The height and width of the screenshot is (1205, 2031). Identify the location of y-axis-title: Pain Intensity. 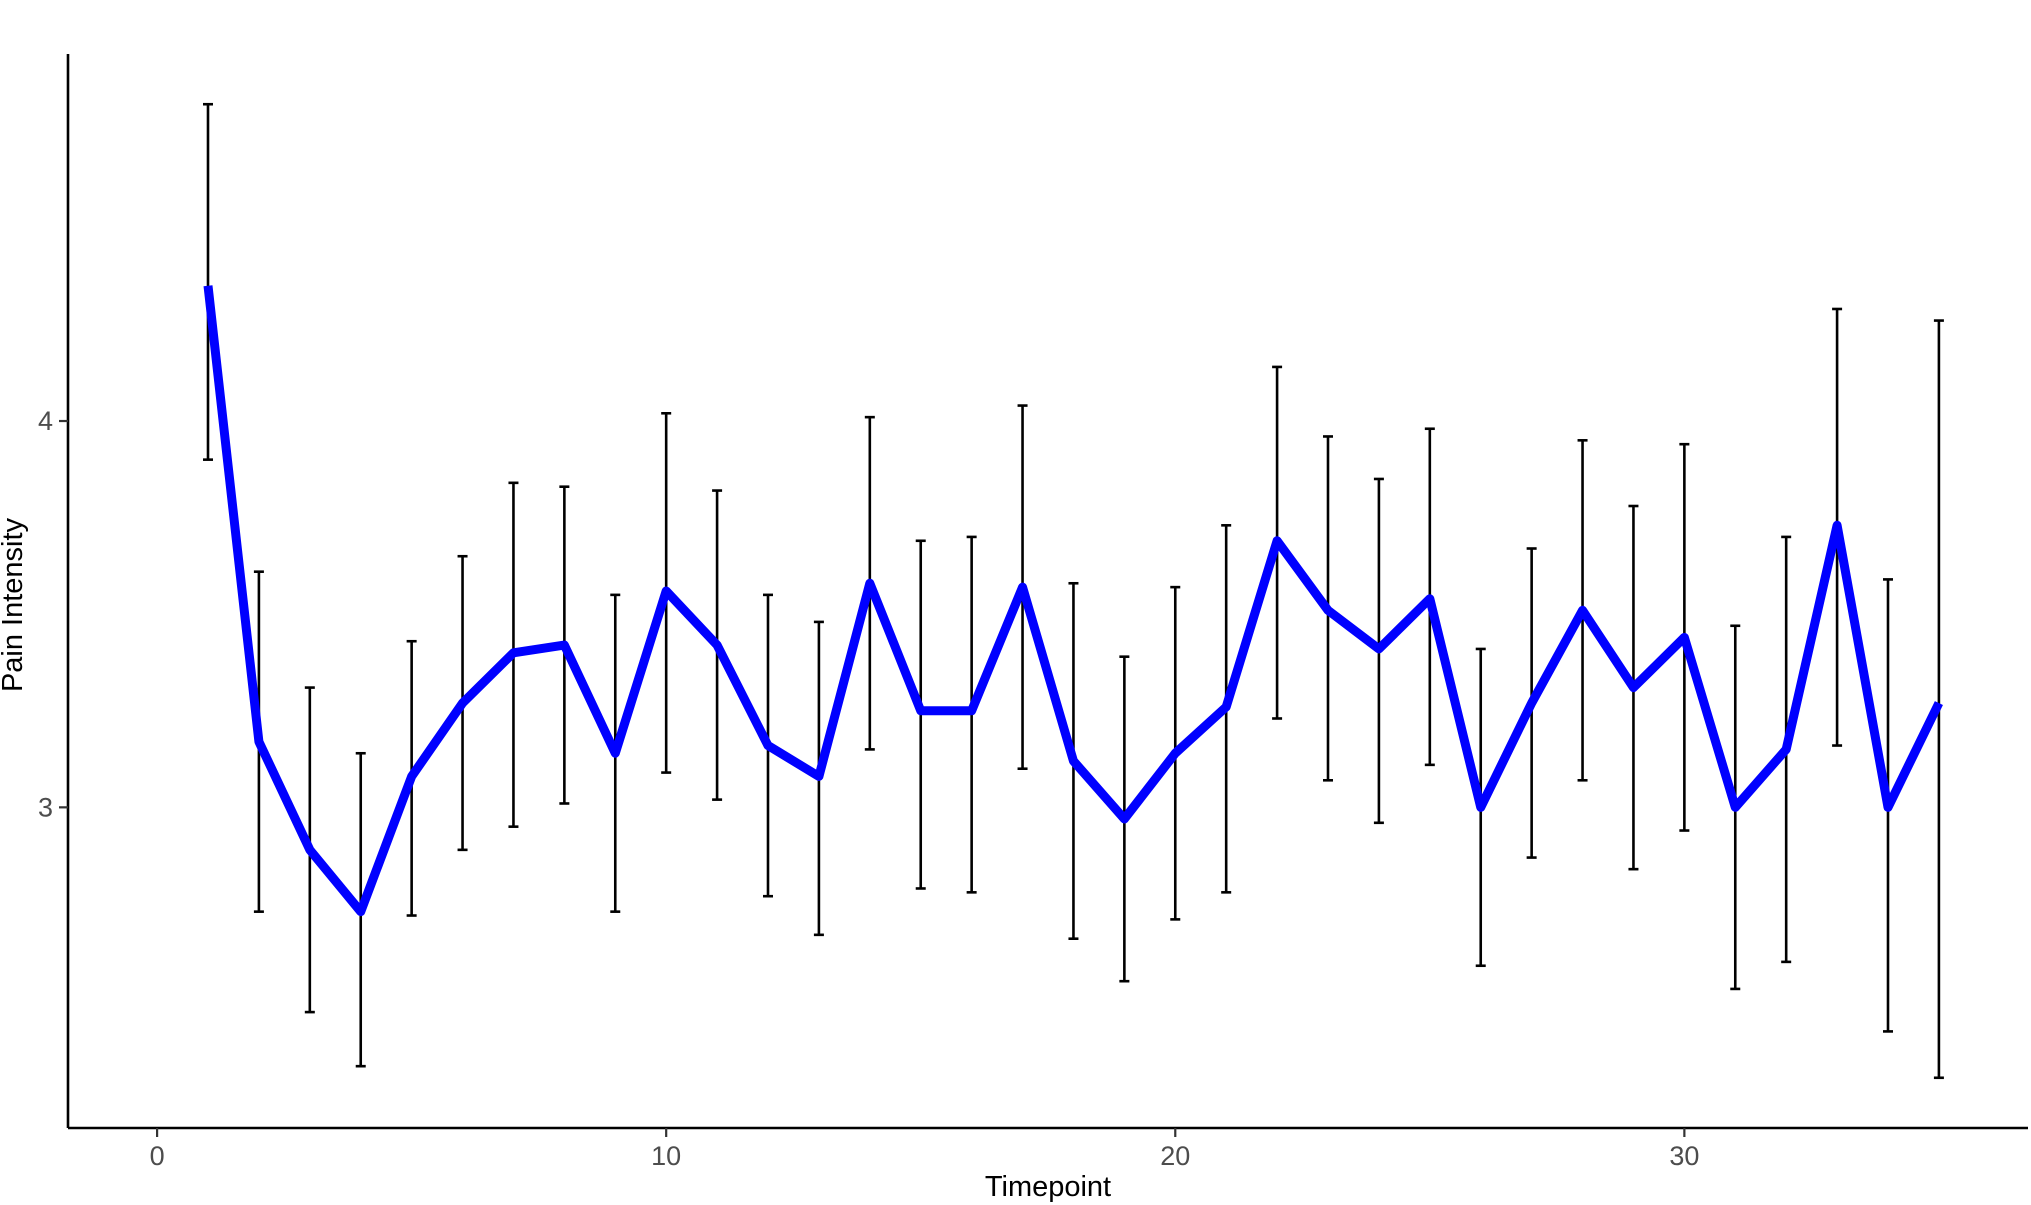
(14, 604).